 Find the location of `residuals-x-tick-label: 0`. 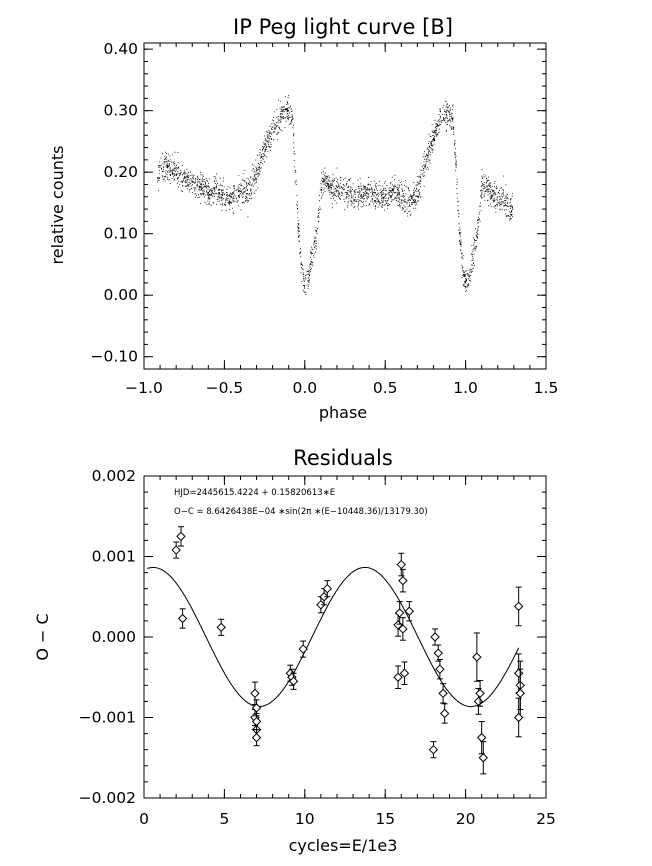

residuals-x-tick-label: 0 is located at coordinates (144, 819).